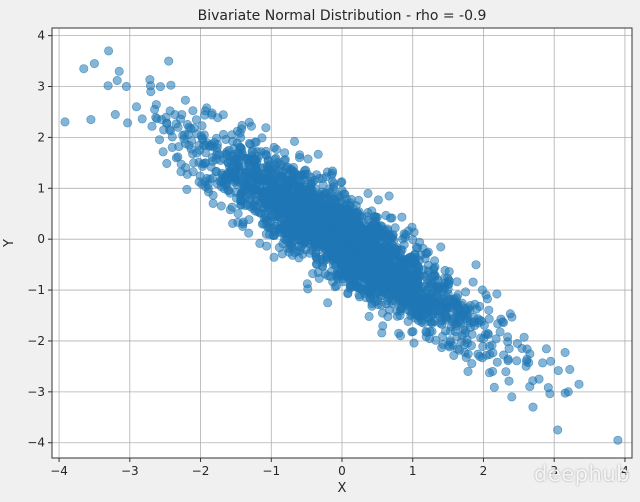  Describe the element at coordinates (130, 471) in the screenshot. I see `x-tick-label: −3` at that location.